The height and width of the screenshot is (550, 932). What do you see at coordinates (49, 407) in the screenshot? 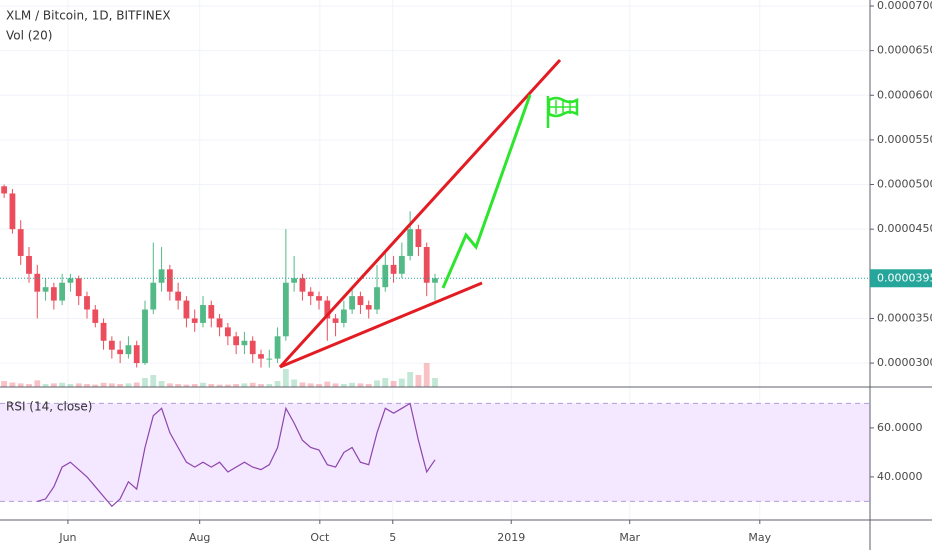
I see `rsi-label: RSI (14, close)` at bounding box center [49, 407].